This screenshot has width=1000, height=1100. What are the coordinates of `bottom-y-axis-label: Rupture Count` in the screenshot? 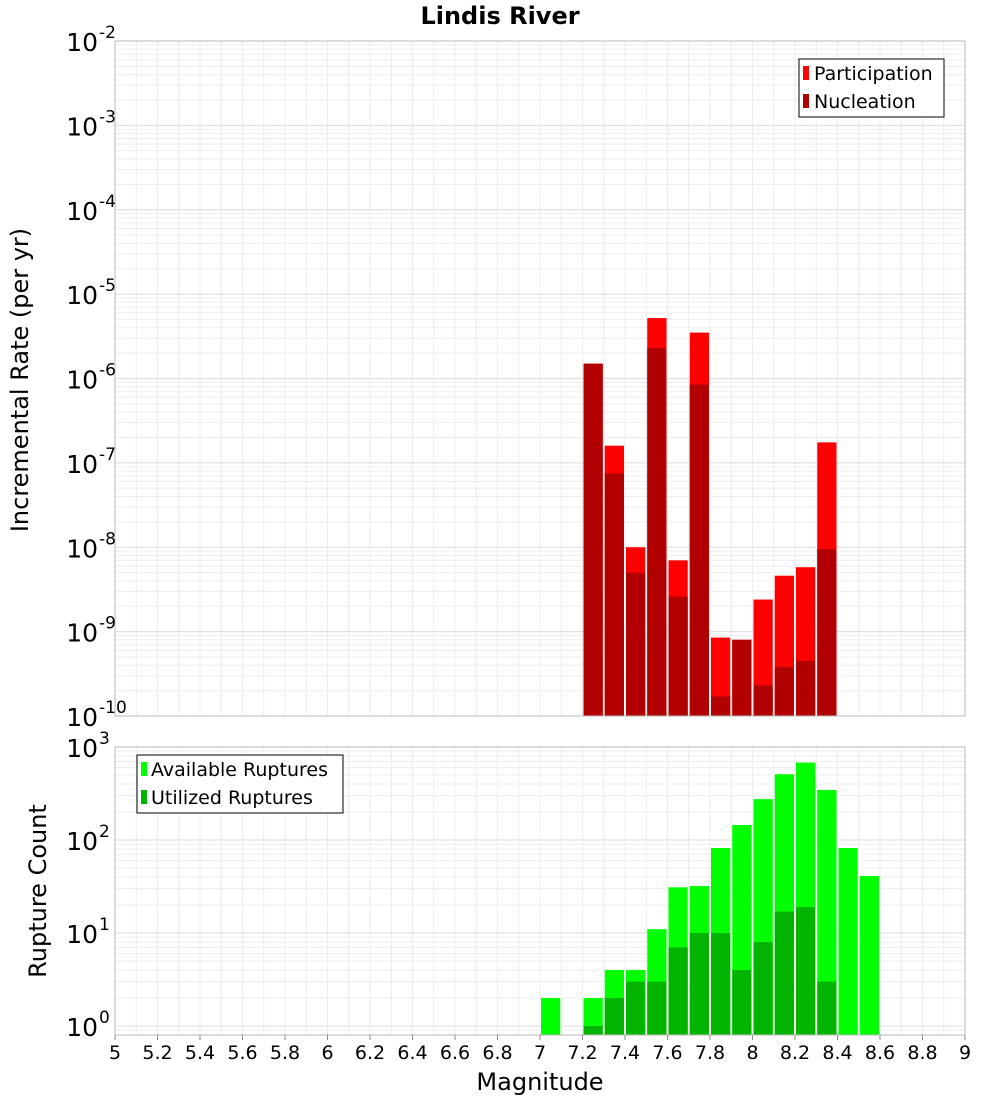 It's located at (38, 891).